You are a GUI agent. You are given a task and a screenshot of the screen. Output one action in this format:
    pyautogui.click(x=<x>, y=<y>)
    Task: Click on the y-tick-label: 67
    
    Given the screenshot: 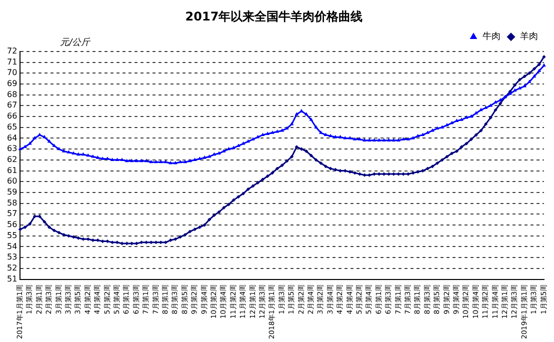 What is the action you would take?
    pyautogui.click(x=12, y=105)
    